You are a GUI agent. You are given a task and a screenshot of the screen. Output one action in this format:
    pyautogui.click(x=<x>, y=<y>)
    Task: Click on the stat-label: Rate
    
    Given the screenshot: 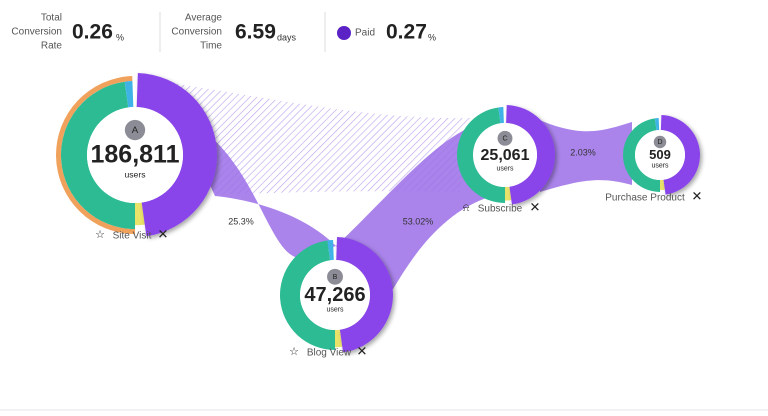 What is the action you would take?
    pyautogui.click(x=52, y=46)
    